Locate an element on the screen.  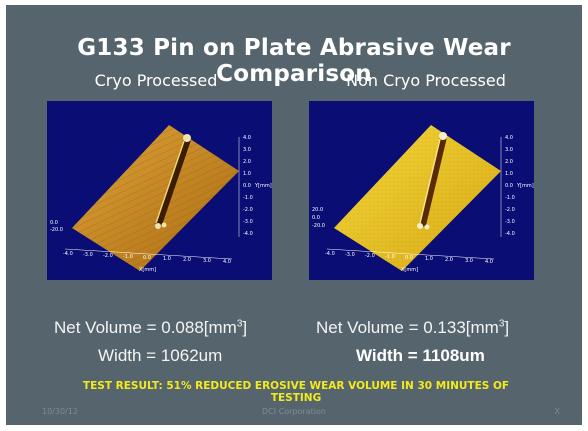
non-cryo-width: Width = 1108um is located at coordinates (420, 355).